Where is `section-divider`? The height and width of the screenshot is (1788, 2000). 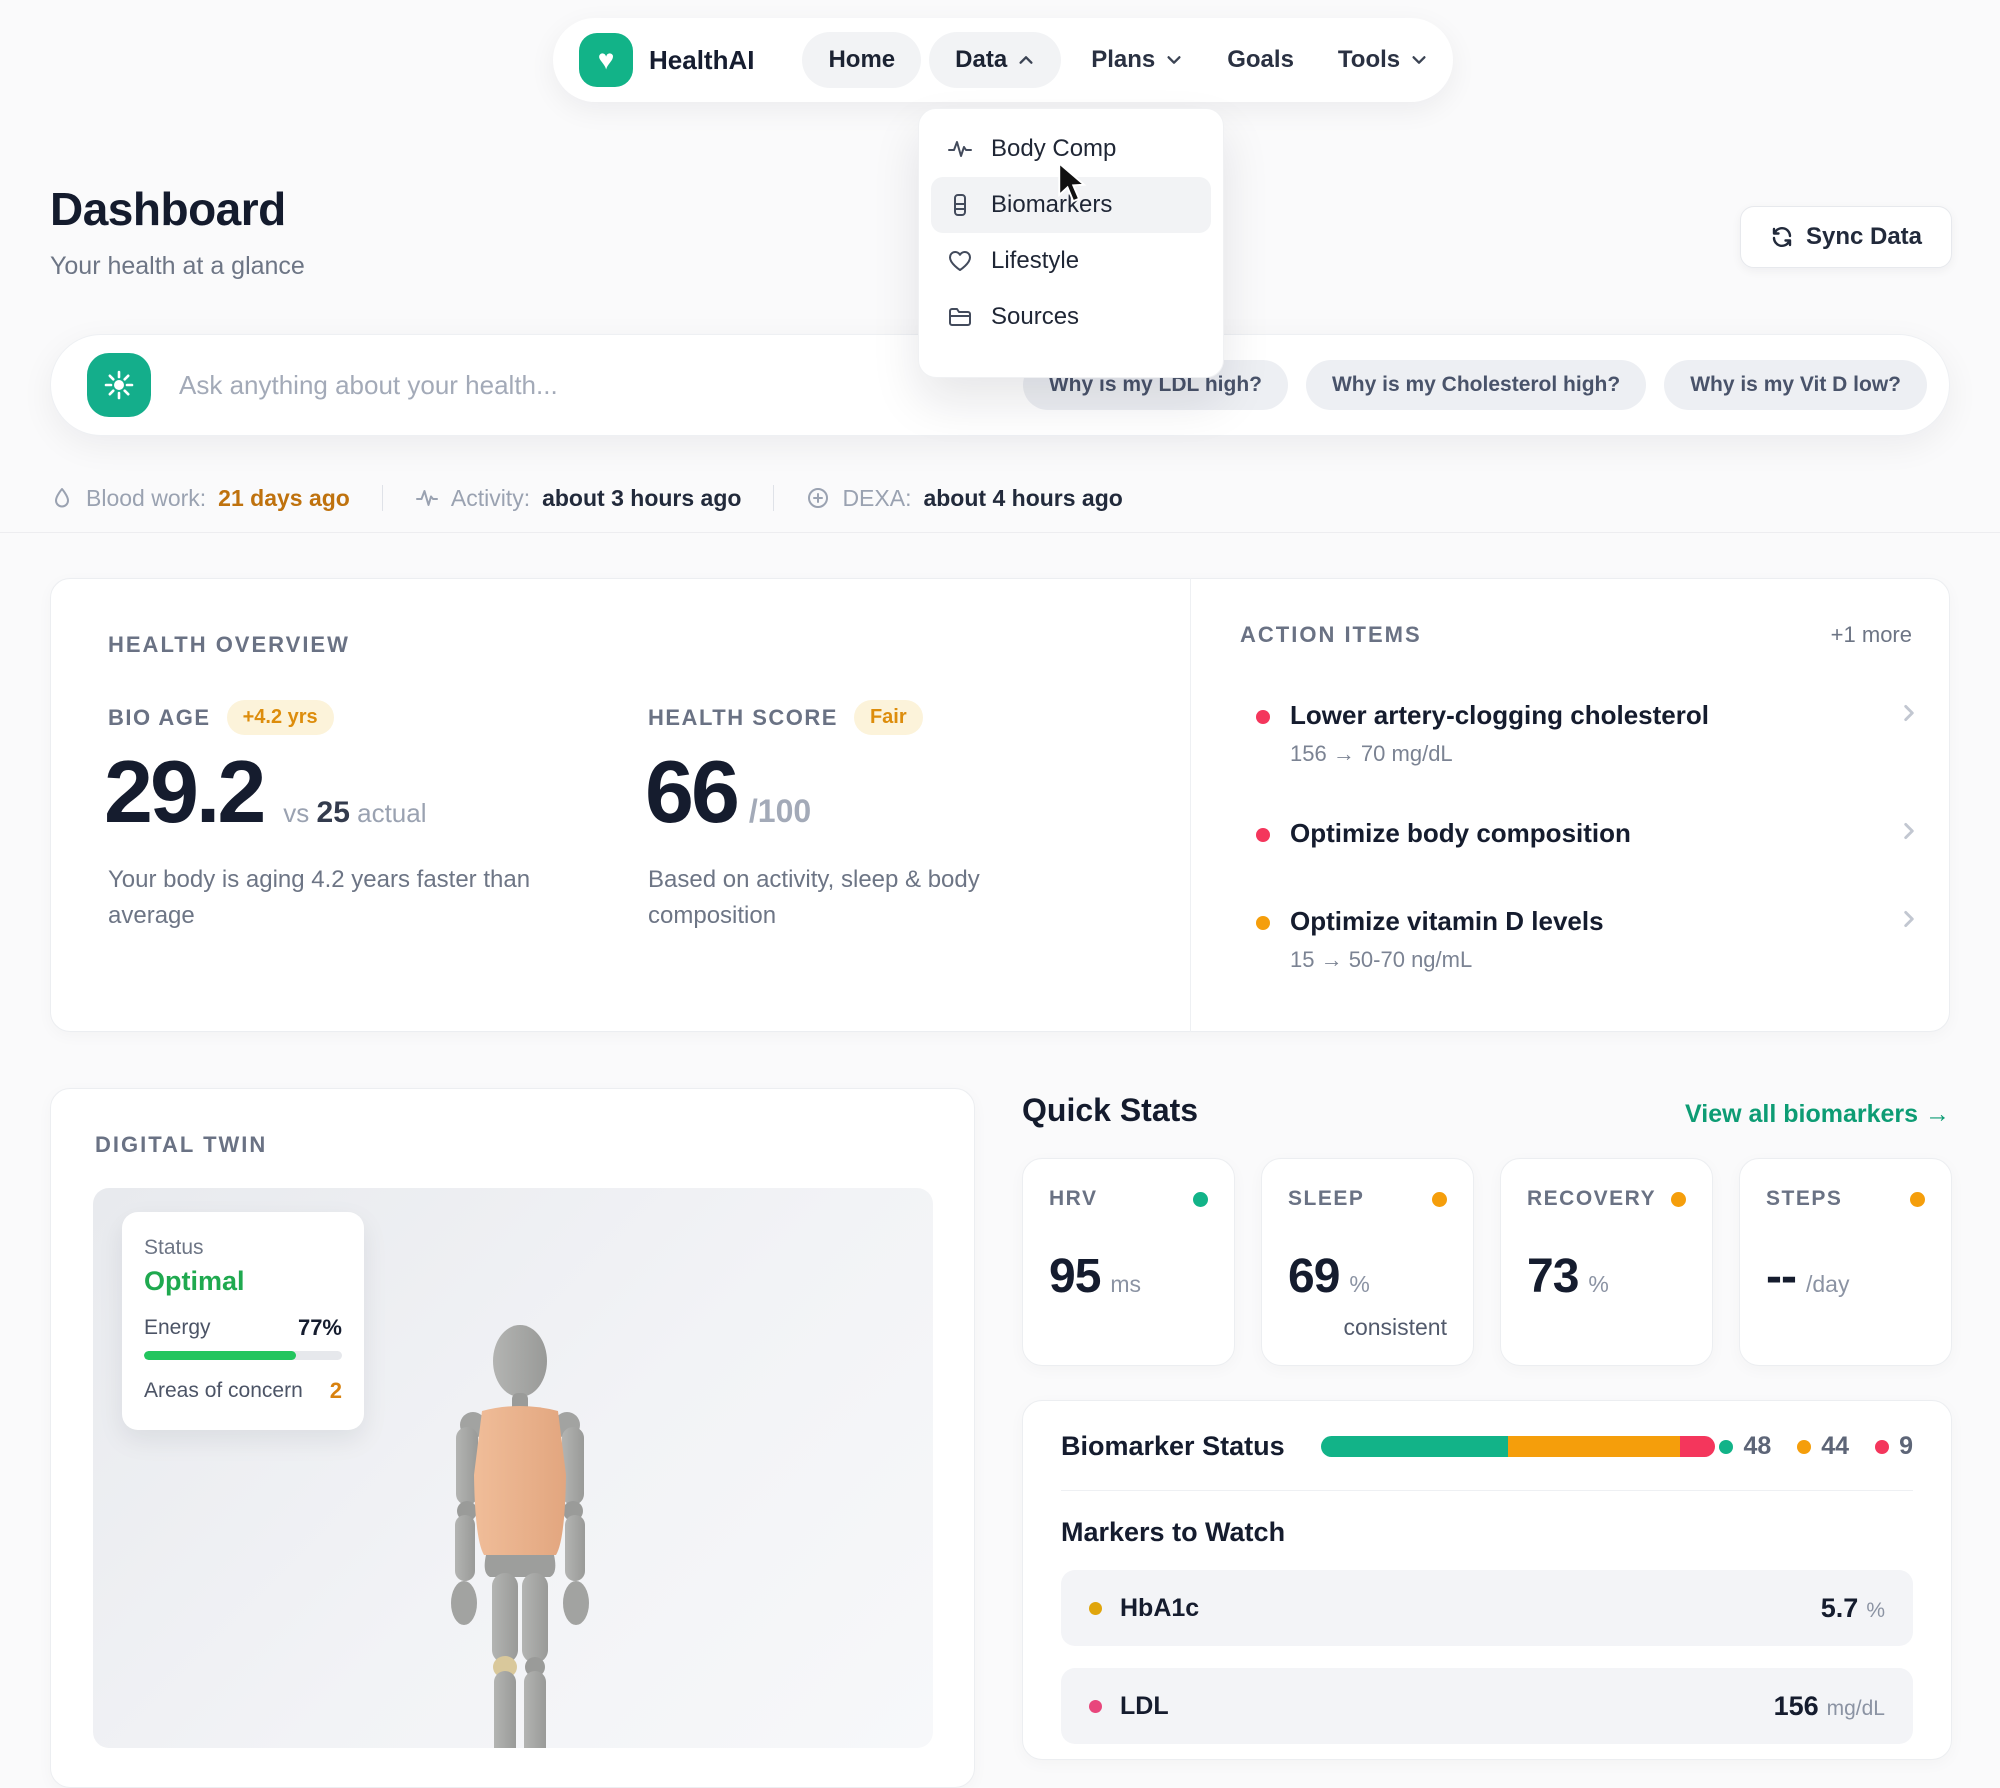 section-divider is located at coordinates (1000, 532).